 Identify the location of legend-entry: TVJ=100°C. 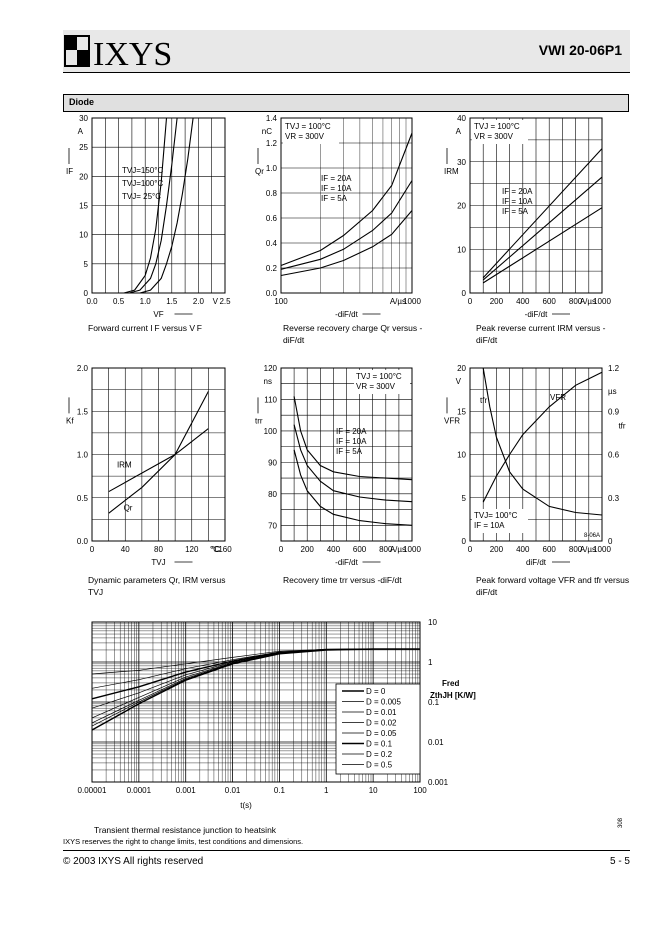
(142, 183).